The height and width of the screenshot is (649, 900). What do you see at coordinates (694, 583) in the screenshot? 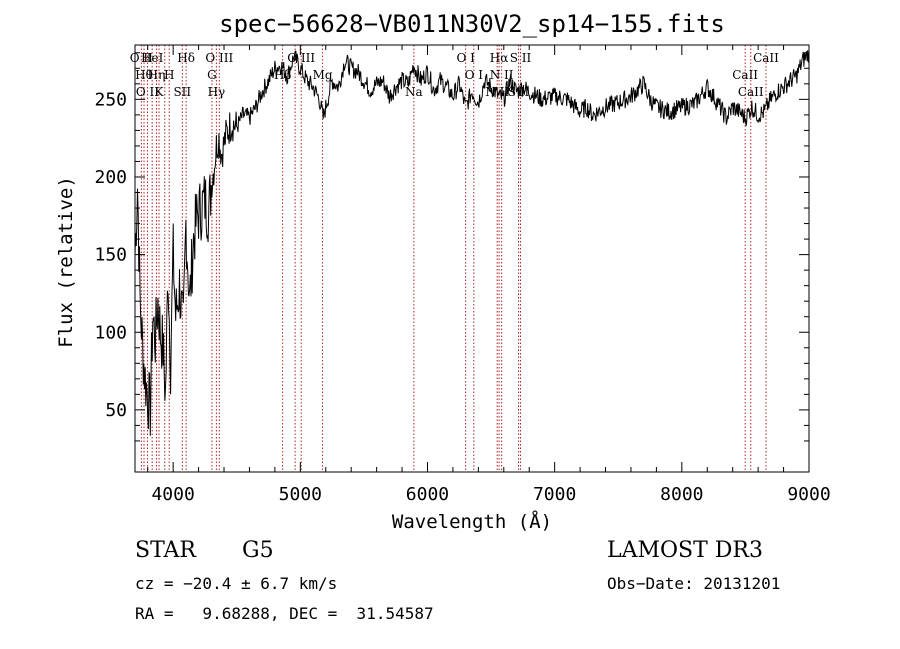
I see `obs-date: Obs−Date: 20131201` at bounding box center [694, 583].